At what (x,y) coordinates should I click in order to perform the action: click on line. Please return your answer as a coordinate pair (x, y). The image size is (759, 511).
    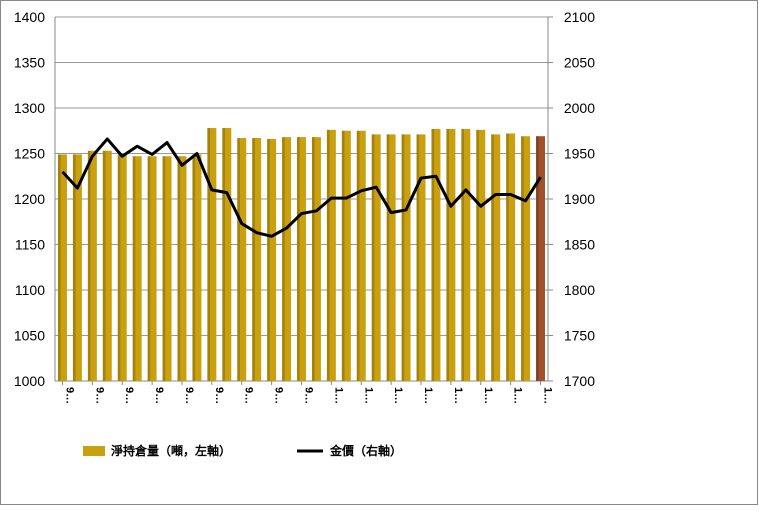
    Looking at the image, I should click on (301, 187).